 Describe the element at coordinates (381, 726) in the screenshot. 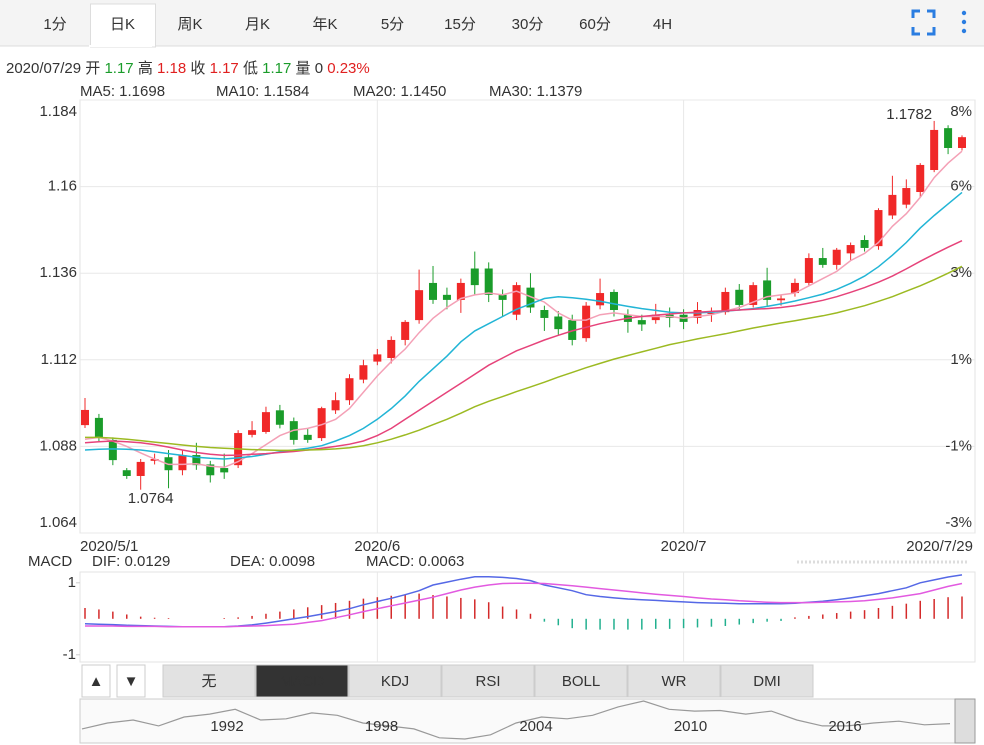

I see `navigator-label: 1998` at that location.